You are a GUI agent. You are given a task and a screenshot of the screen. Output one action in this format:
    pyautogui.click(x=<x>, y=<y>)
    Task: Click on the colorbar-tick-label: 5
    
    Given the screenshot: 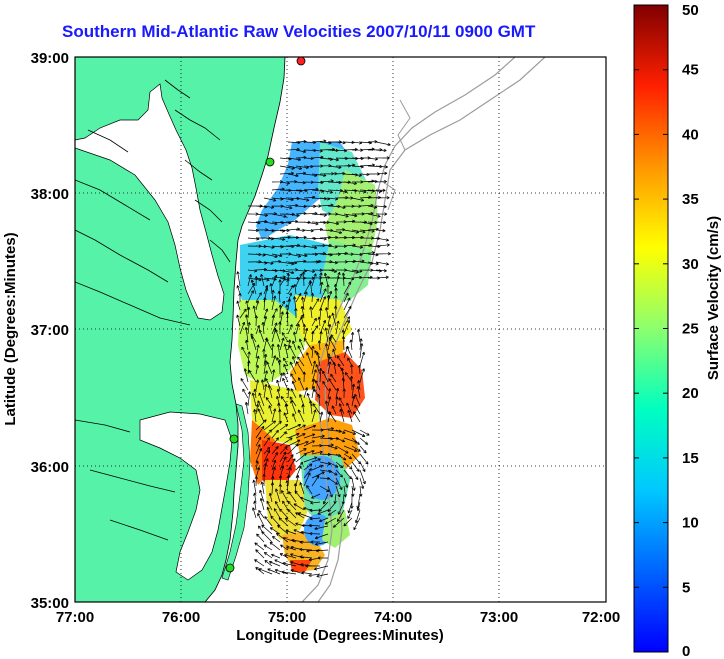 What is the action you would take?
    pyautogui.click(x=686, y=587)
    